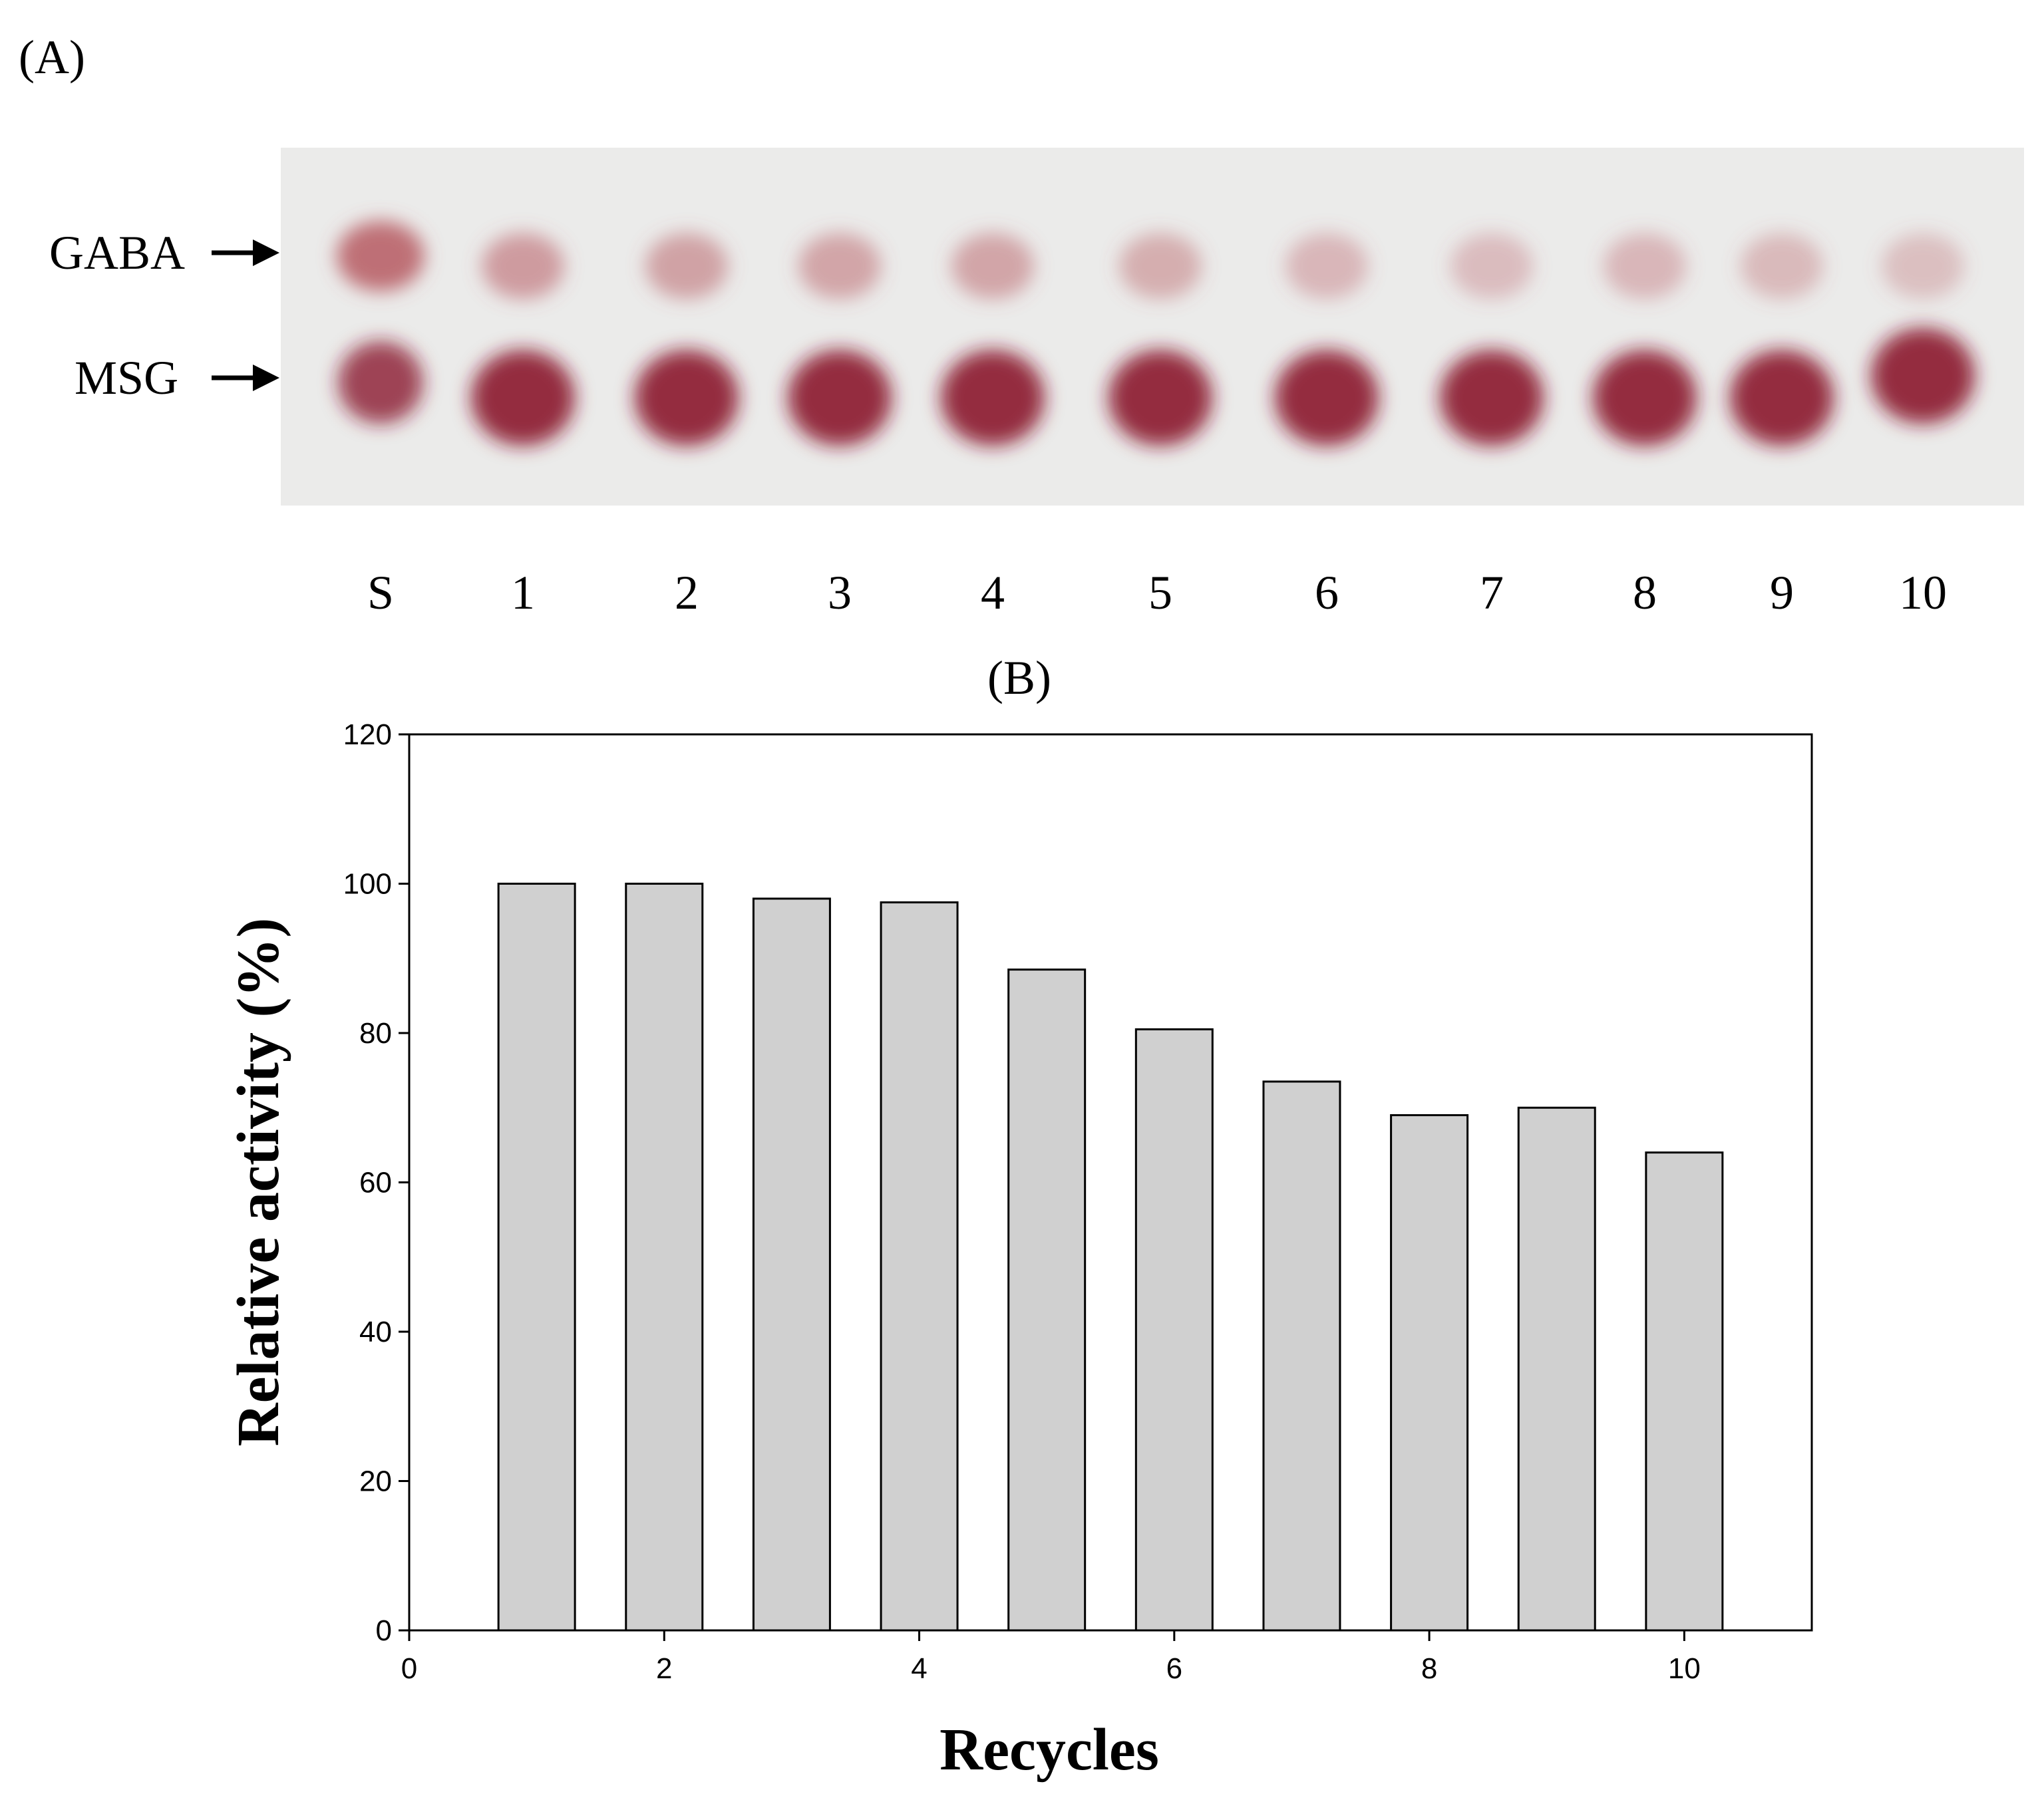 Image resolution: width=2044 pixels, height=1798 pixels. Describe the element at coordinates (367, 734) in the screenshot. I see `y-tick-label: 120` at that location.